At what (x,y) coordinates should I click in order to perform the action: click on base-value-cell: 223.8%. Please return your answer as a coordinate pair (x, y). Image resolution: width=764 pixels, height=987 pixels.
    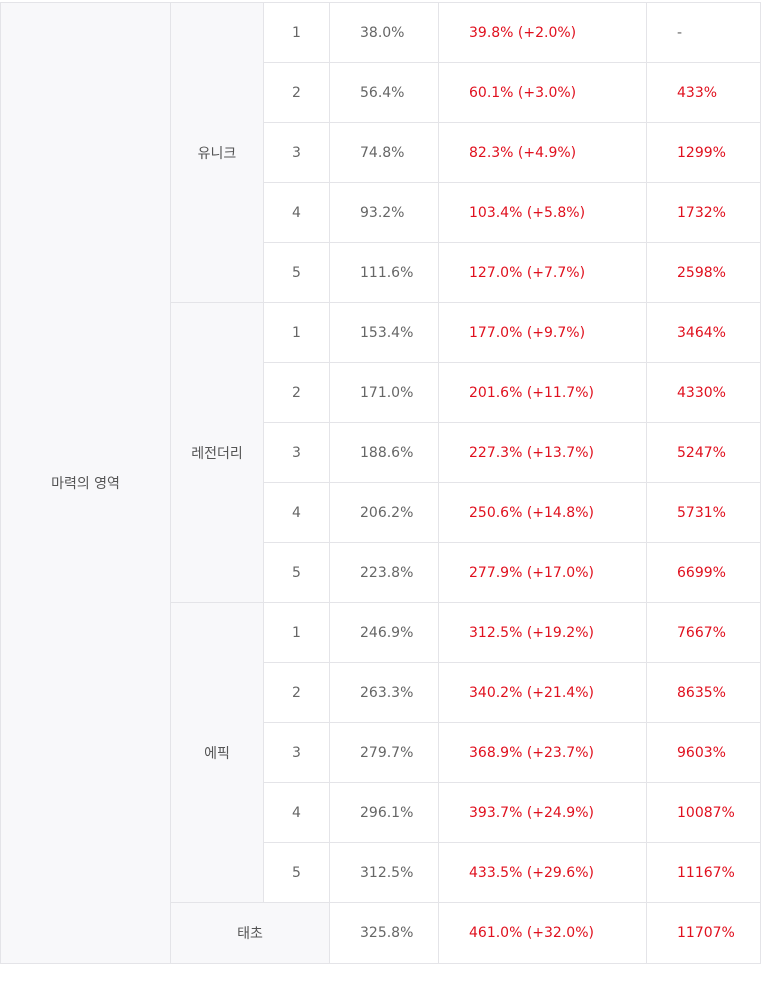
    Looking at the image, I should click on (384, 572).